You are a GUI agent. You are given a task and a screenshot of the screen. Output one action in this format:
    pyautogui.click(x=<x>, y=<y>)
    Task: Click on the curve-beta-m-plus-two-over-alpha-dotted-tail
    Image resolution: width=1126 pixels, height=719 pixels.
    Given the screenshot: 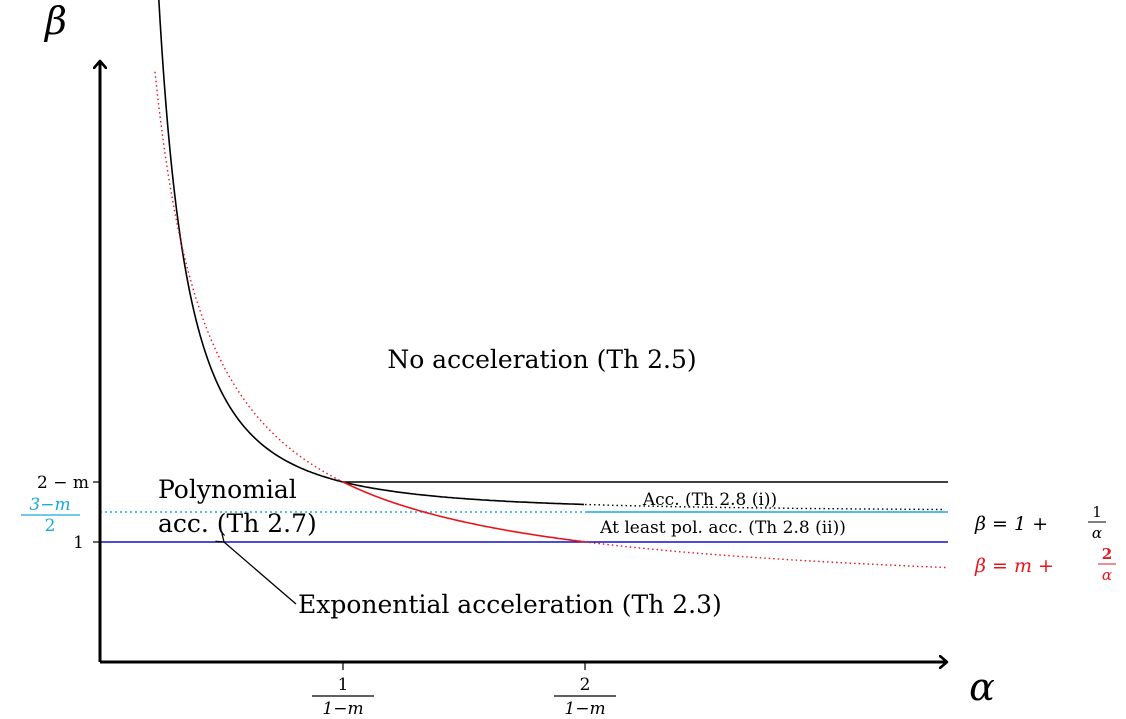 What is the action you would take?
    pyautogui.click(x=766, y=555)
    